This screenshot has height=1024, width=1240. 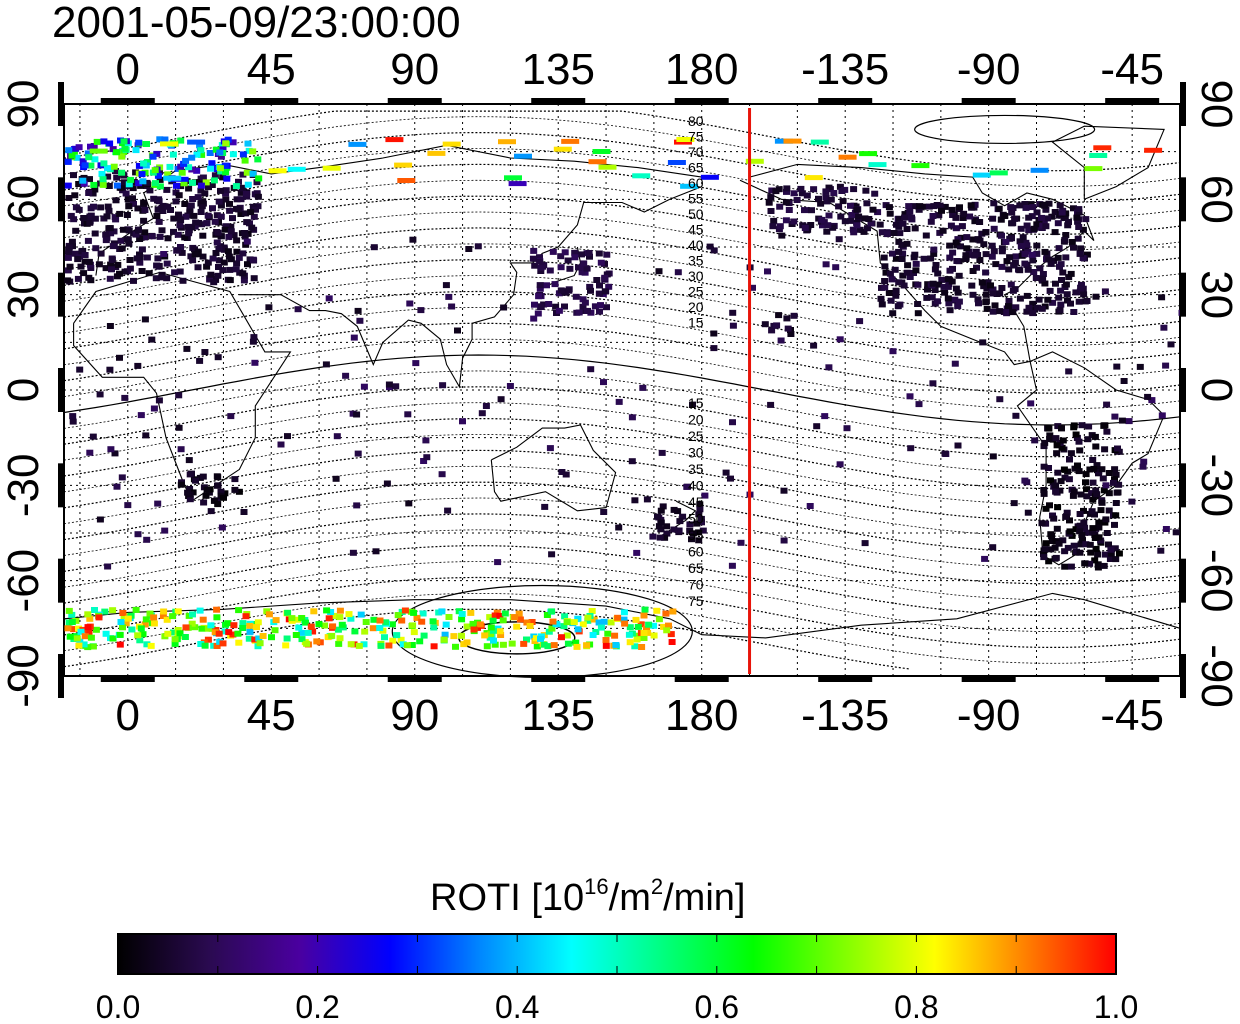 I want to click on coastline, so click(x=1108, y=162).